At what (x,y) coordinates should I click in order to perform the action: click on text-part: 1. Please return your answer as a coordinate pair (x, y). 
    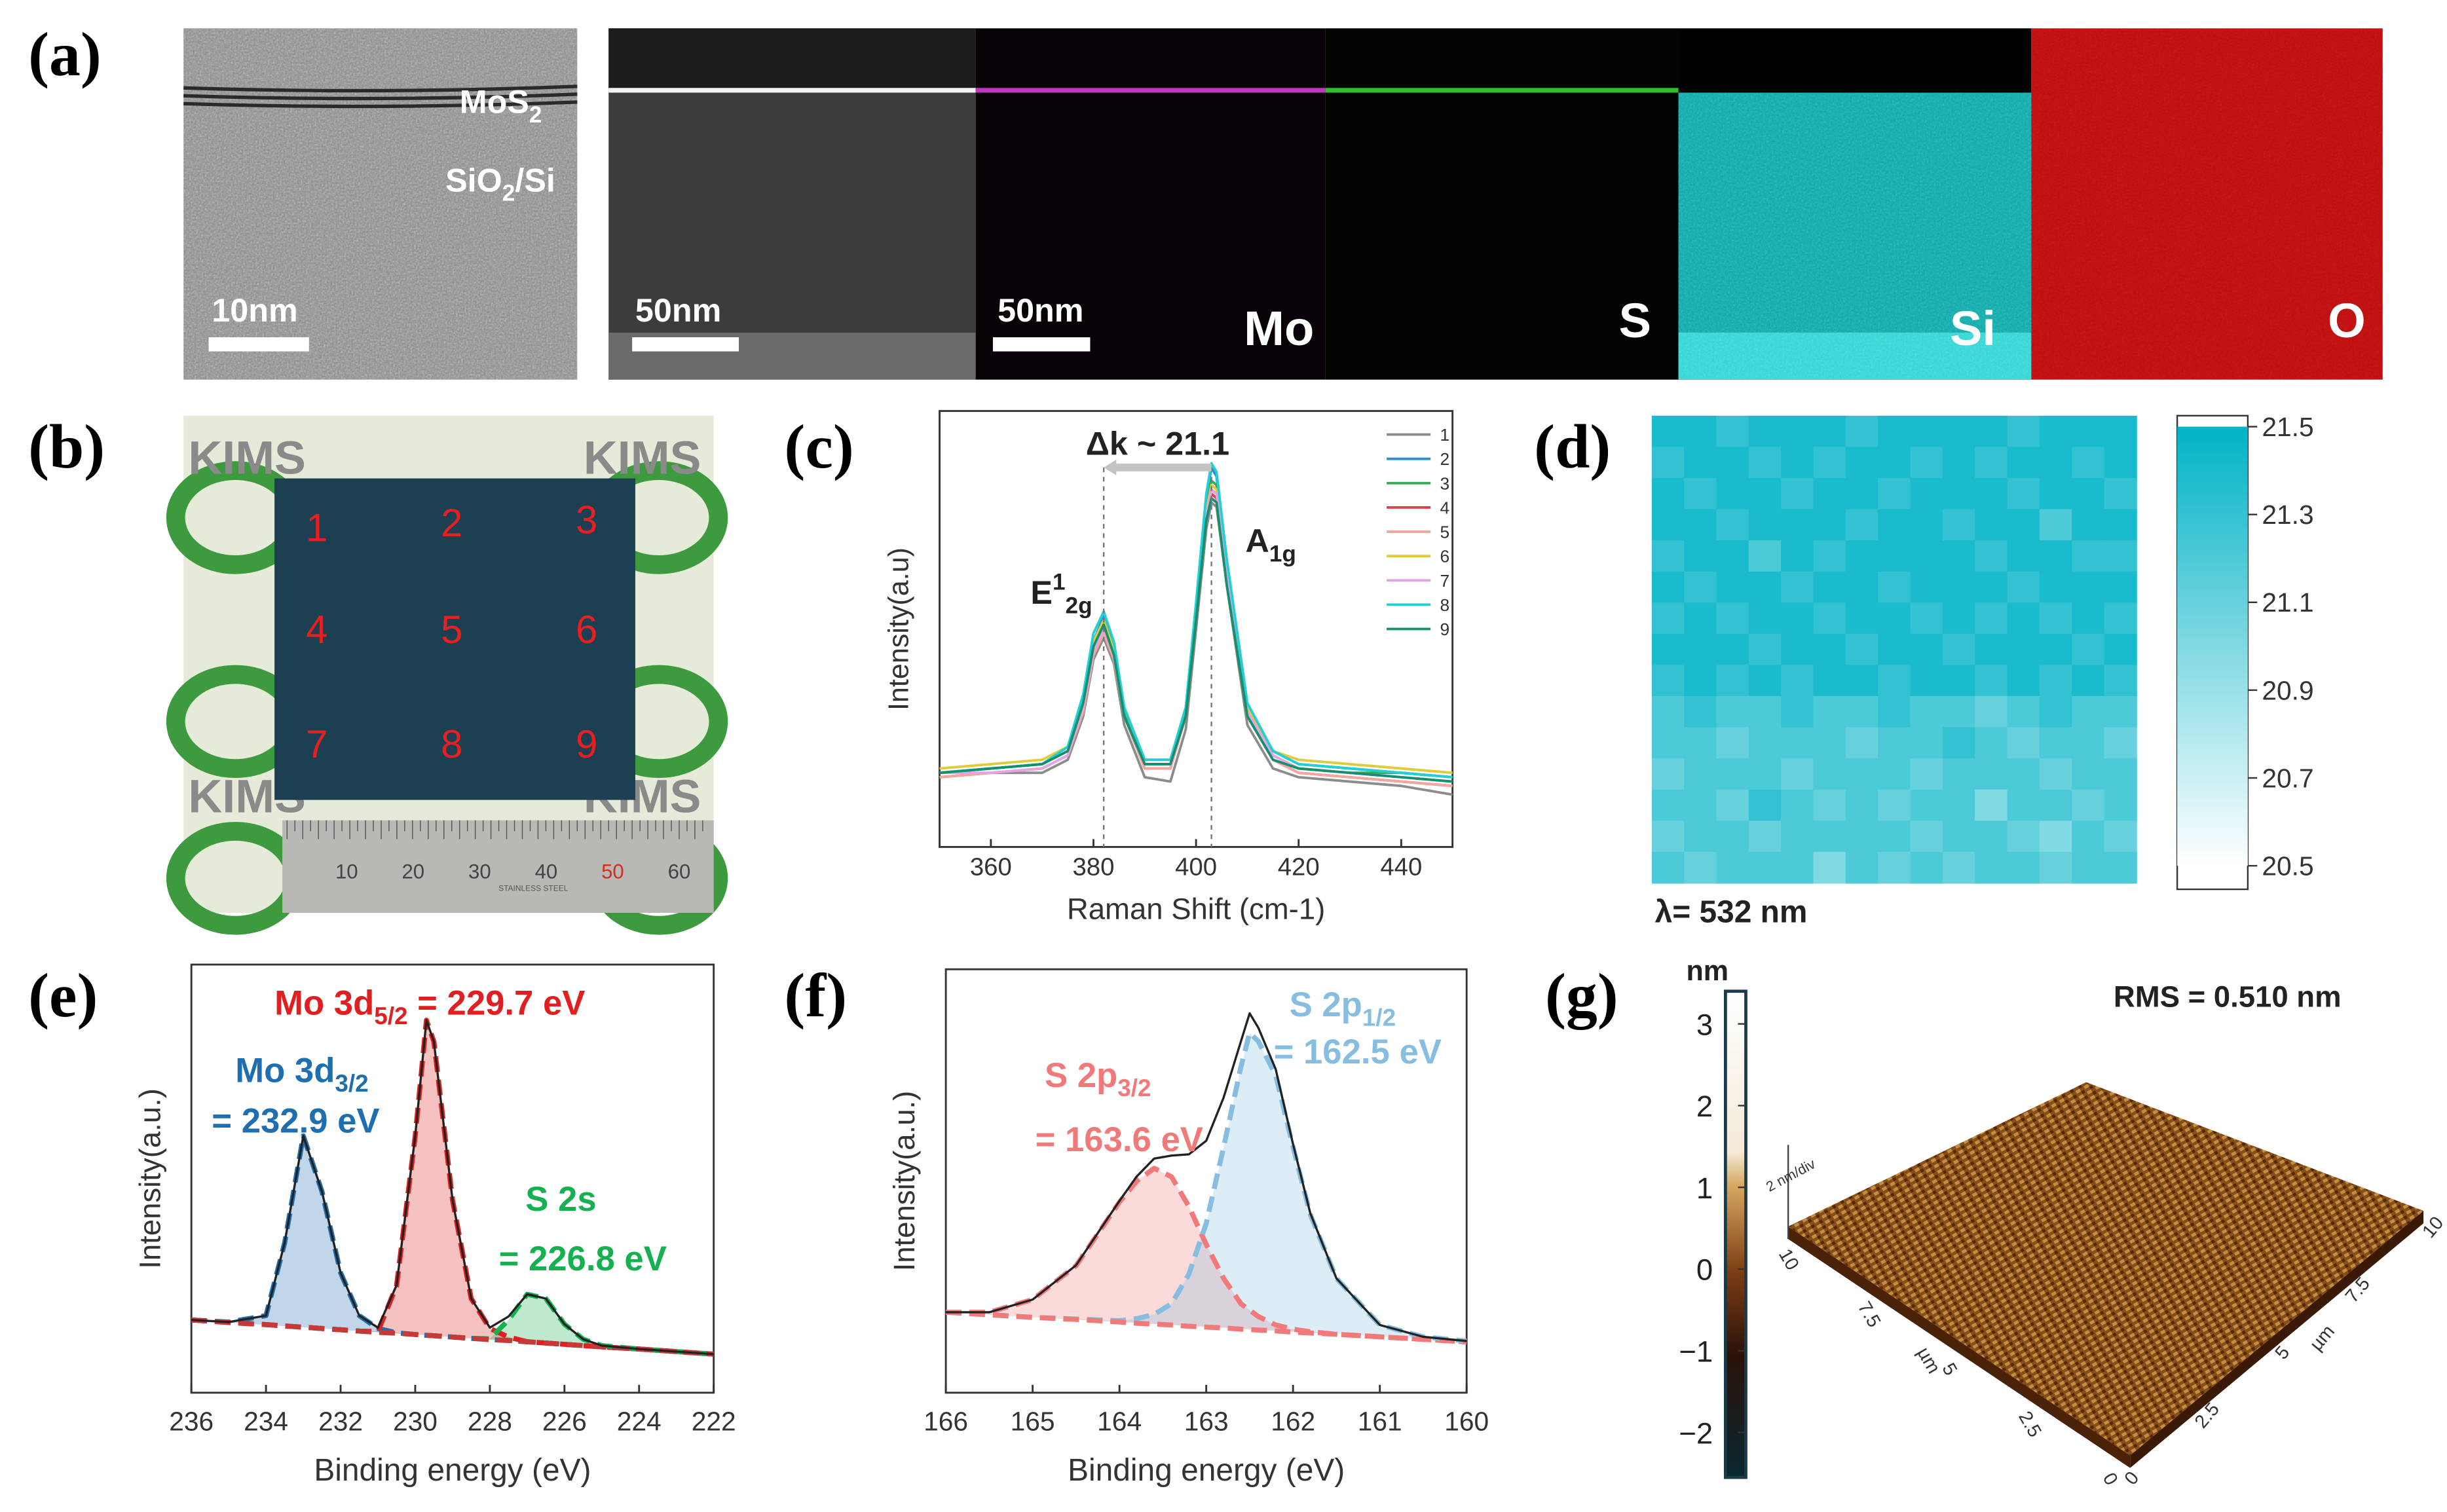
    Looking at the image, I should click on (1059, 582).